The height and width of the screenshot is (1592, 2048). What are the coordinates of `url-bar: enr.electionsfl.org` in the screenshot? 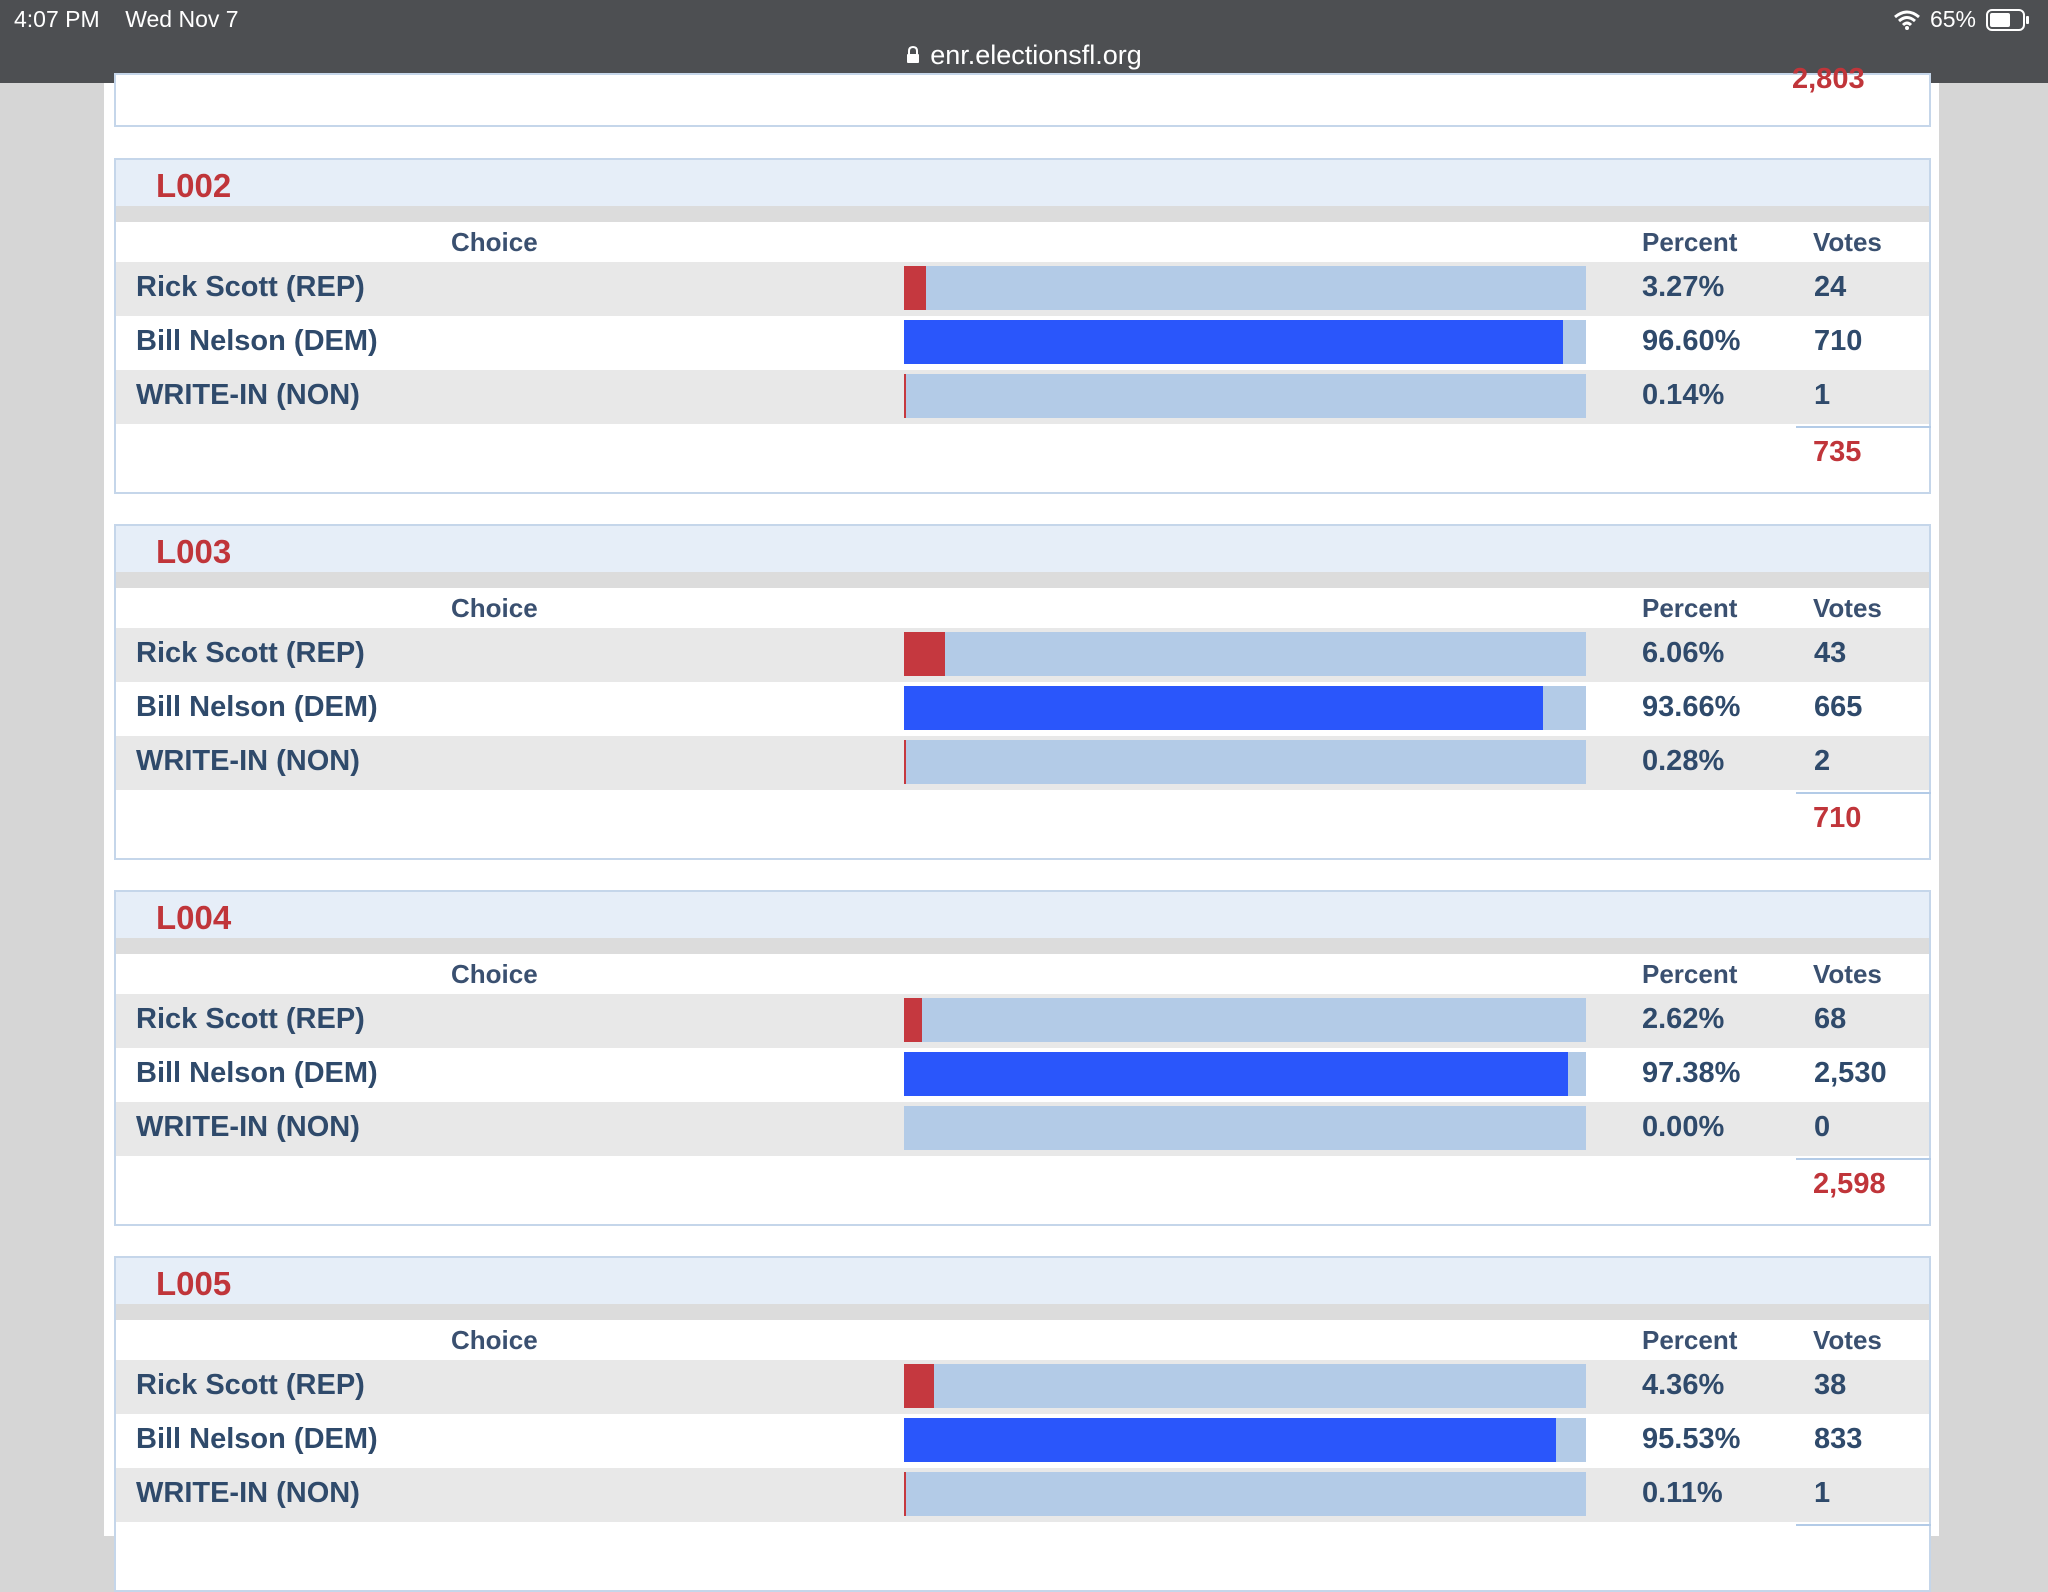 It's located at (1024, 55).